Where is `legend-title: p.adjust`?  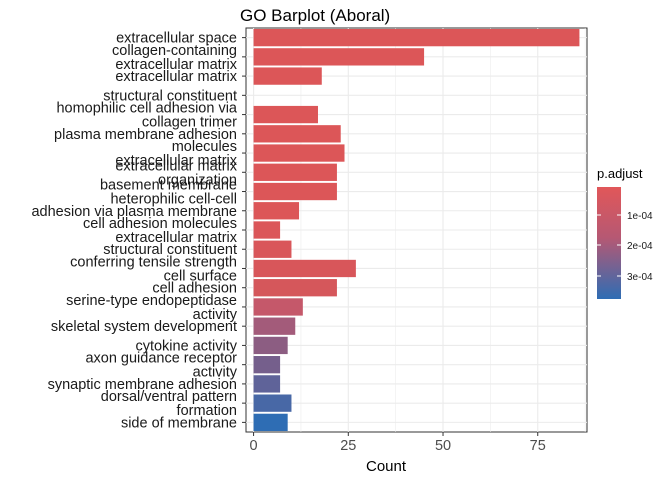
legend-title: p.adjust is located at coordinates (620, 173).